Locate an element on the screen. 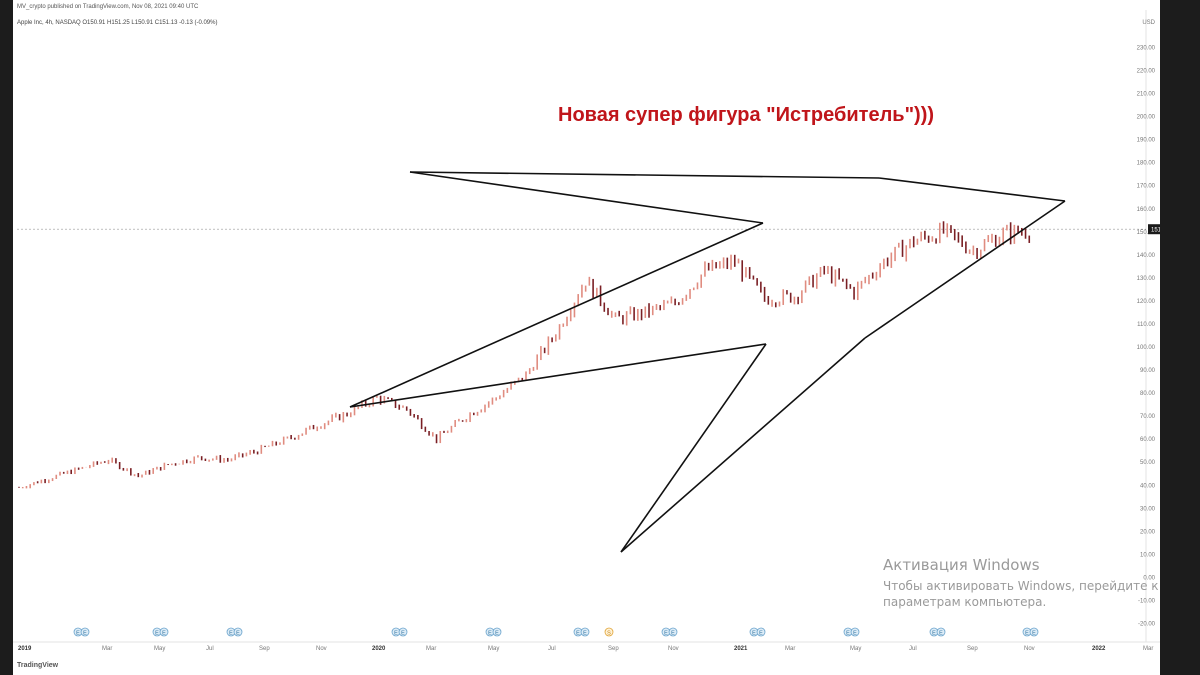  y-tick-label: 110.00 is located at coordinates (1146, 325).